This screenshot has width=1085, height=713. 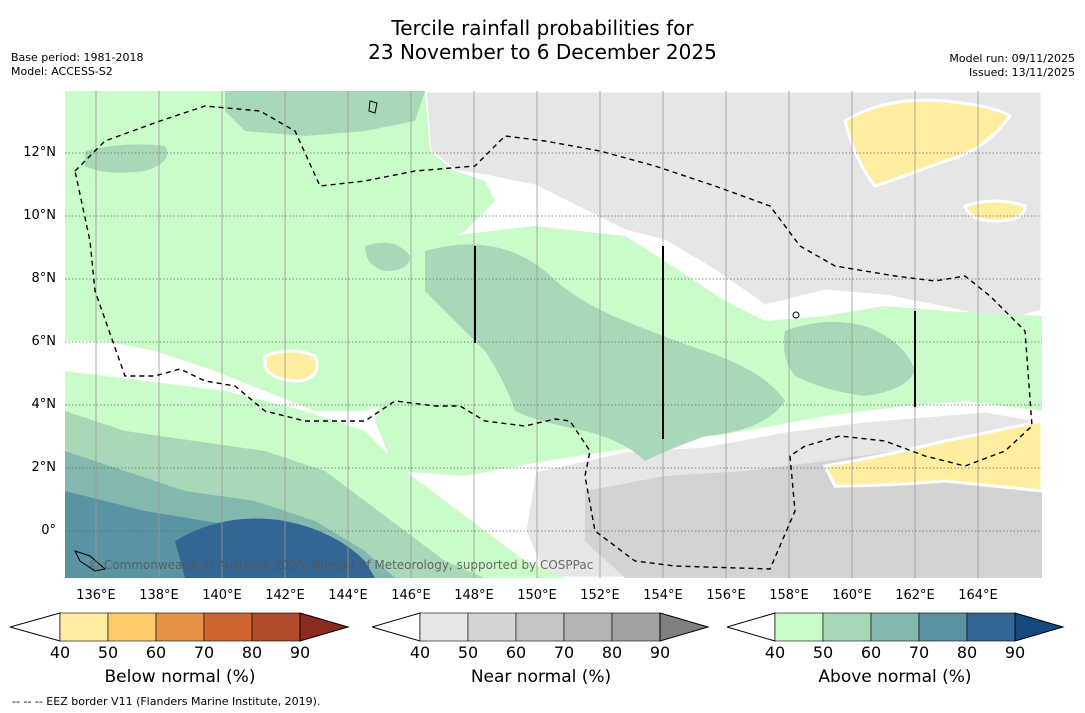 What do you see at coordinates (300, 652) in the screenshot?
I see `cbar-below-tick: 90` at bounding box center [300, 652].